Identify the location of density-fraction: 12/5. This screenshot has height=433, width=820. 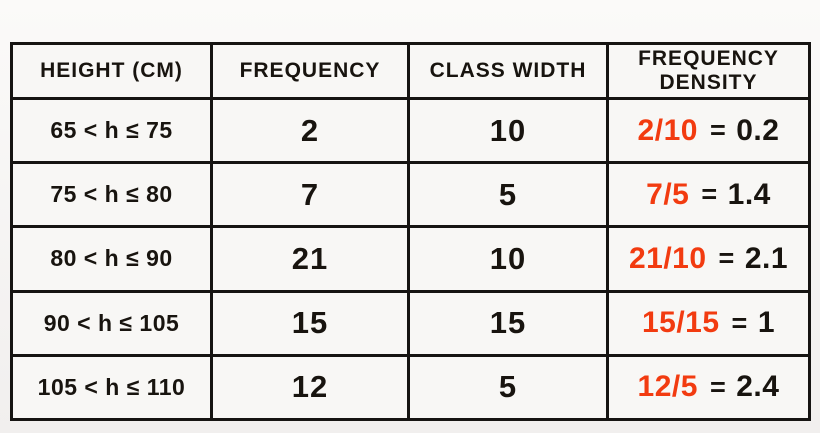
(667, 387).